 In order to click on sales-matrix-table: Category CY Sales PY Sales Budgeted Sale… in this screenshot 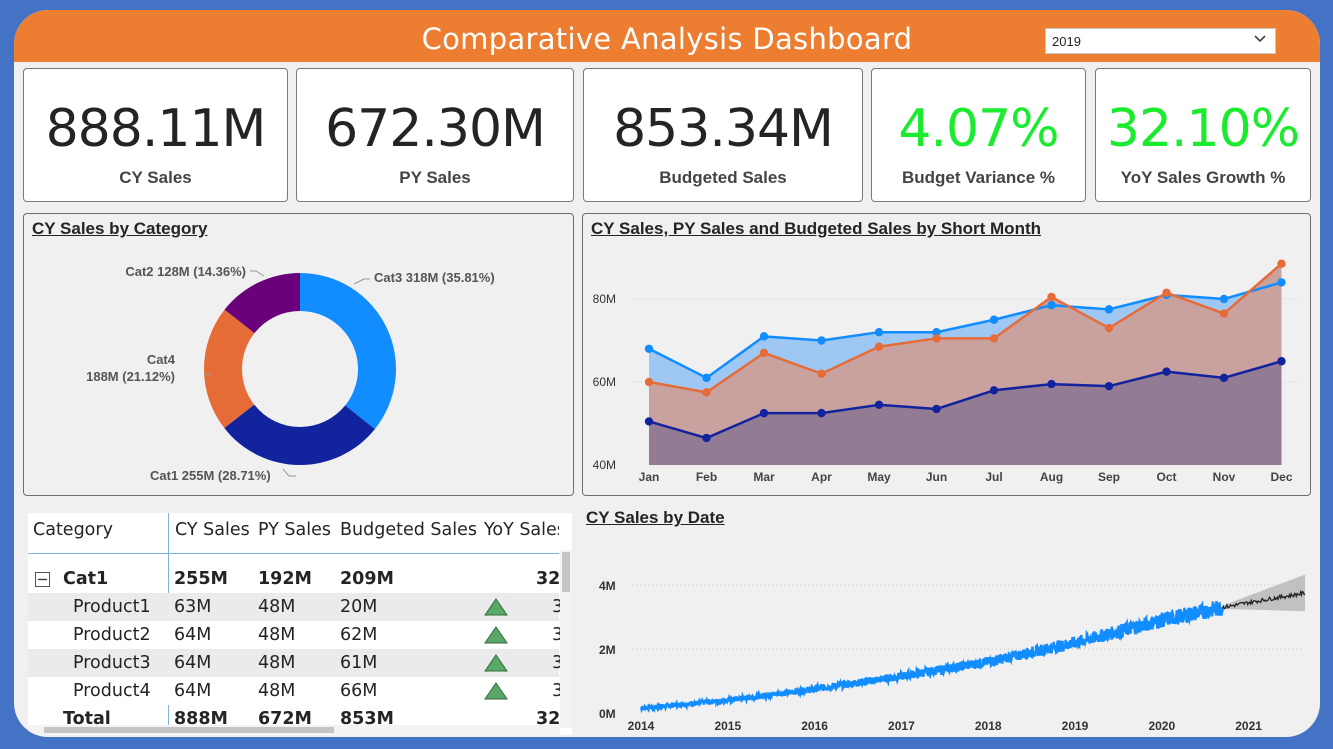, I will do `click(300, 624)`.